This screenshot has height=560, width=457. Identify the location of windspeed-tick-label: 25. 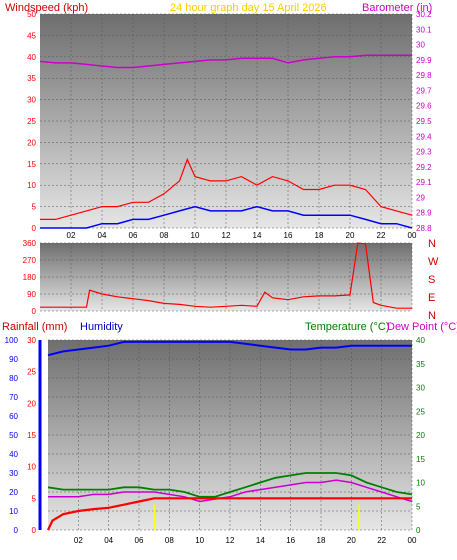
(31, 121).